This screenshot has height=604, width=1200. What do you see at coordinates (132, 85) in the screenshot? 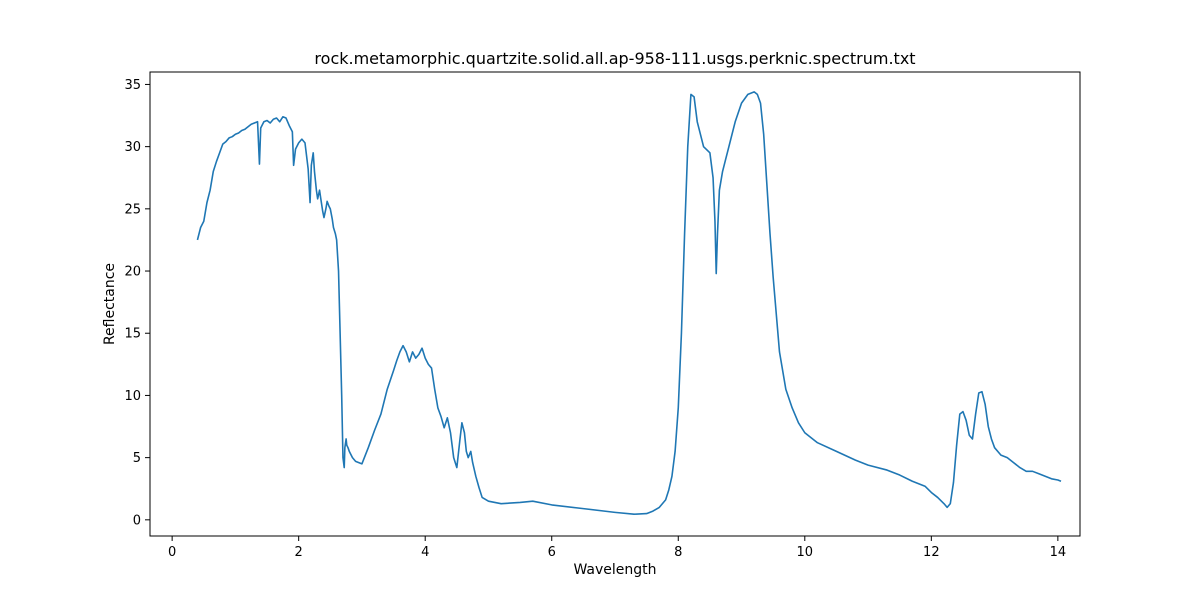
I see `y-tick-label: 35` at bounding box center [132, 85].